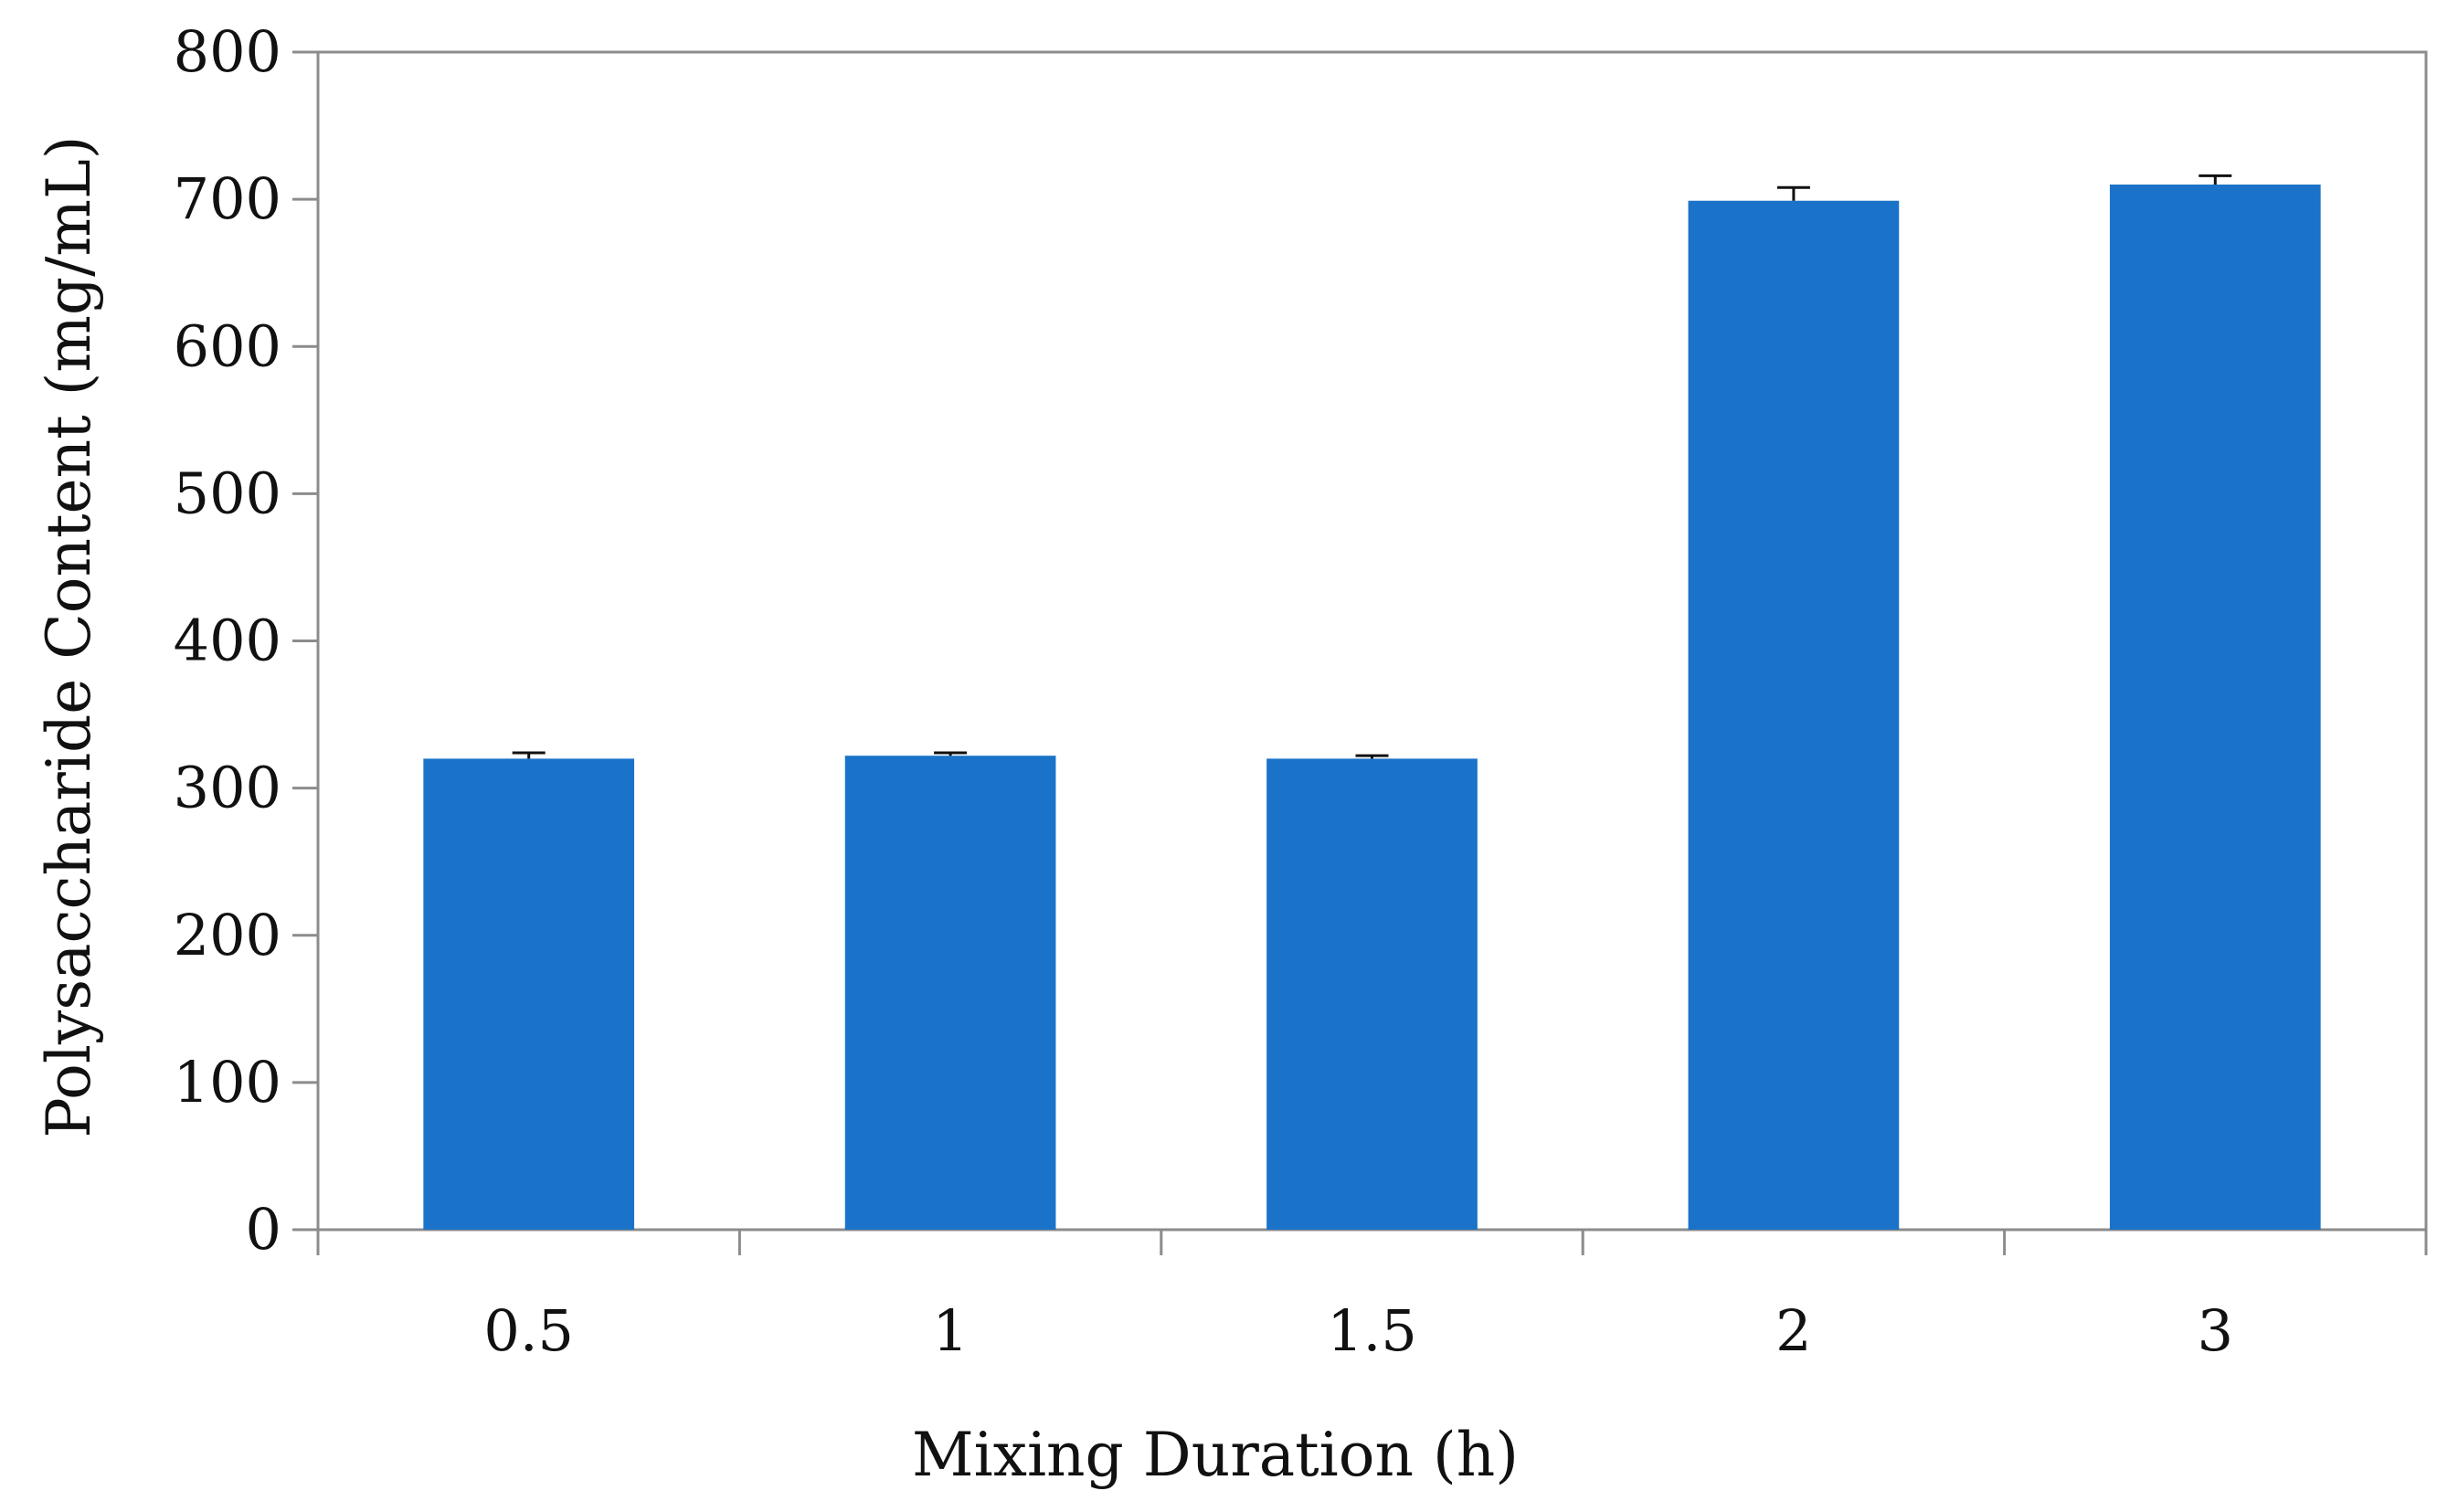 This screenshot has height=1512, width=2437. Describe the element at coordinates (227, 198) in the screenshot. I see `y-tick-label: 700` at that location.